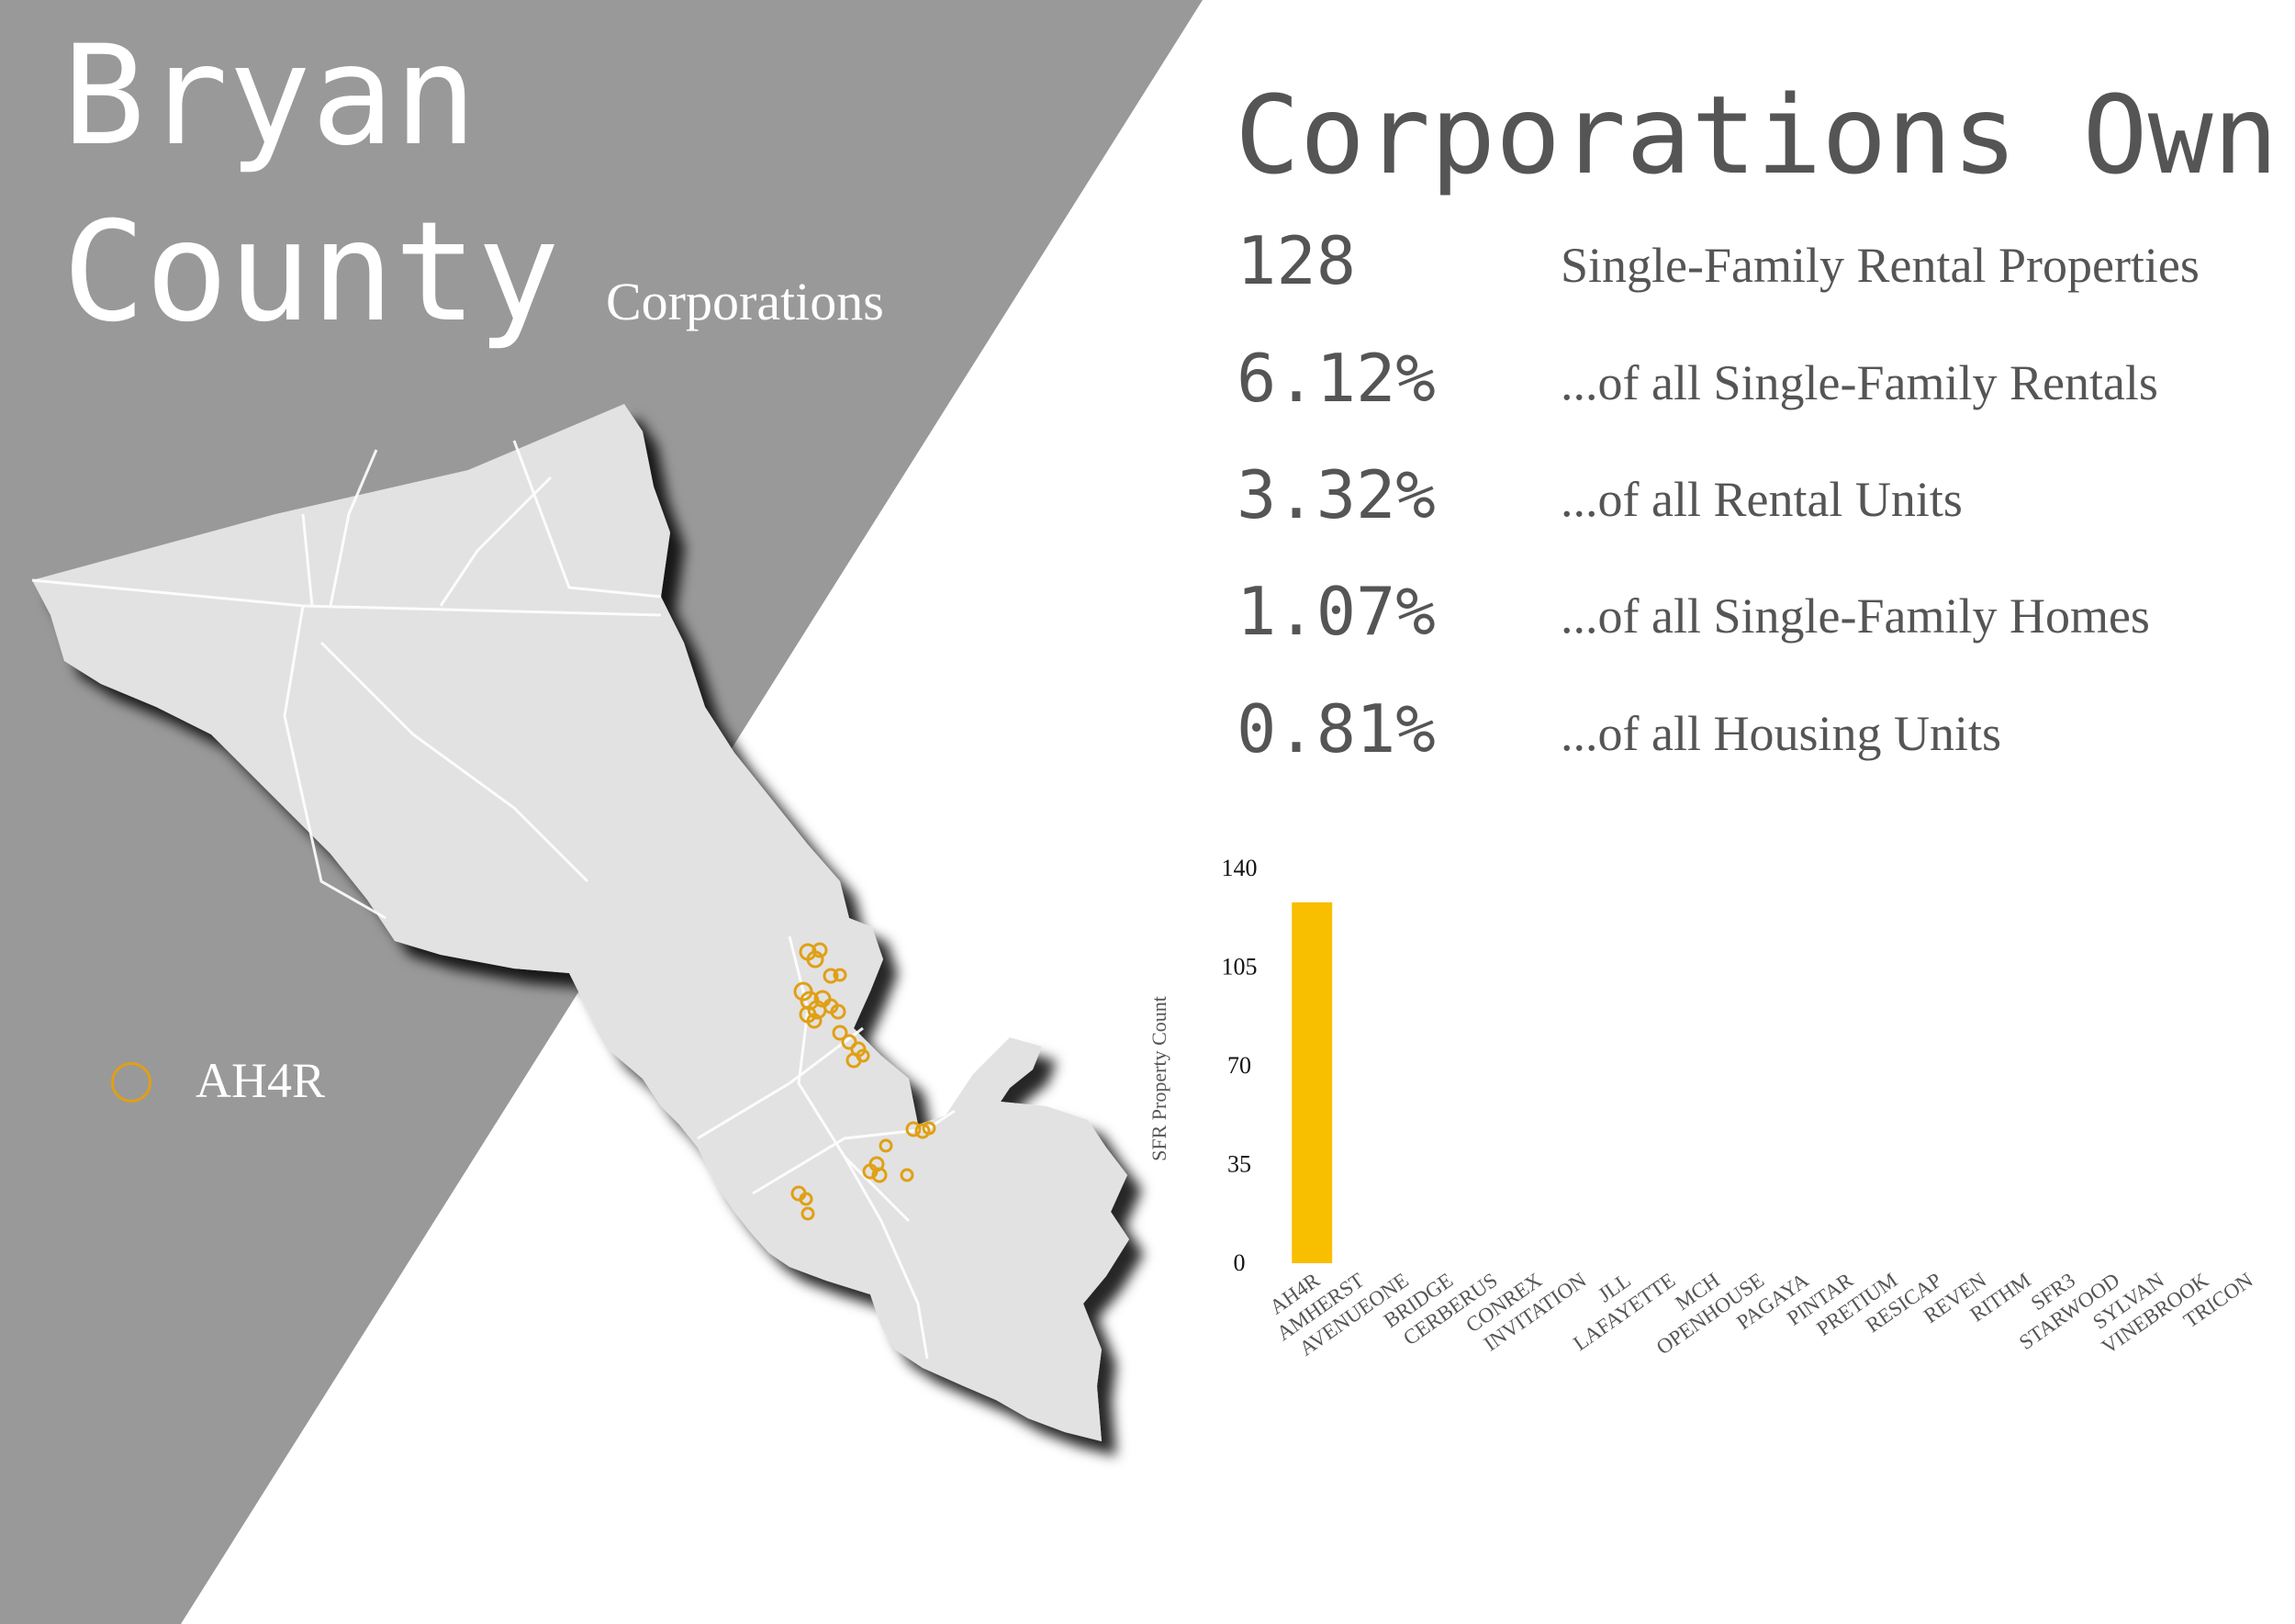 The height and width of the screenshot is (1624, 2295). What do you see at coordinates (1765, 135) in the screenshot?
I see `stats-heading: Corporations Own:` at bounding box center [1765, 135].